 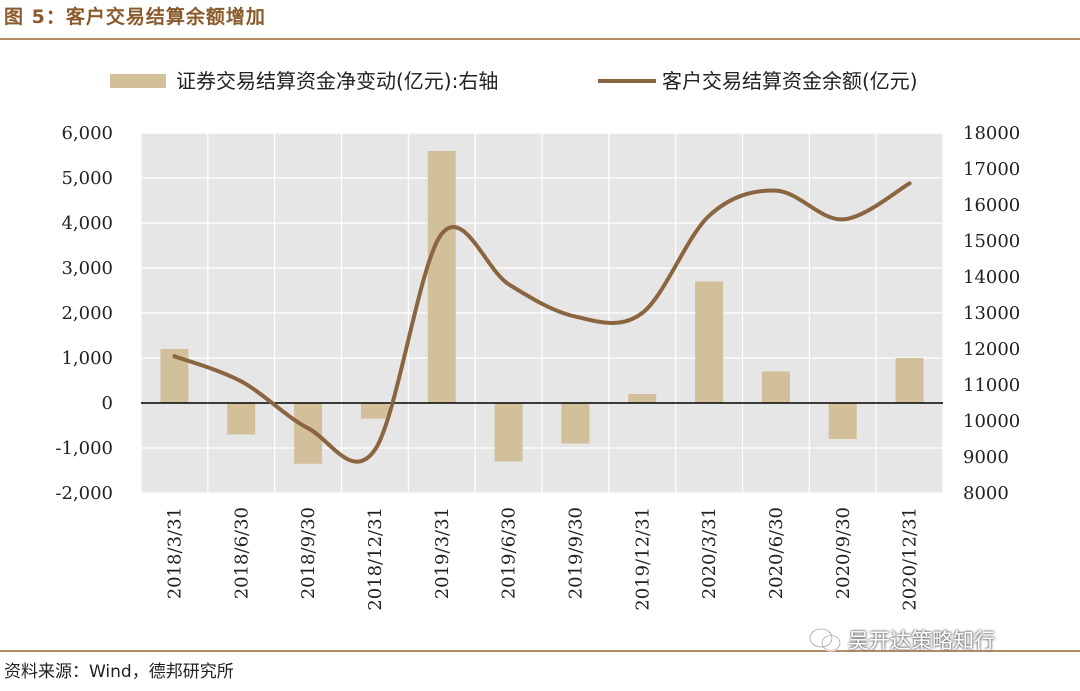 I want to click on legend: 证券交易结算资金净变动(亿元):右轴 客户交易结算资金余额(亿元), so click(x=514, y=81).